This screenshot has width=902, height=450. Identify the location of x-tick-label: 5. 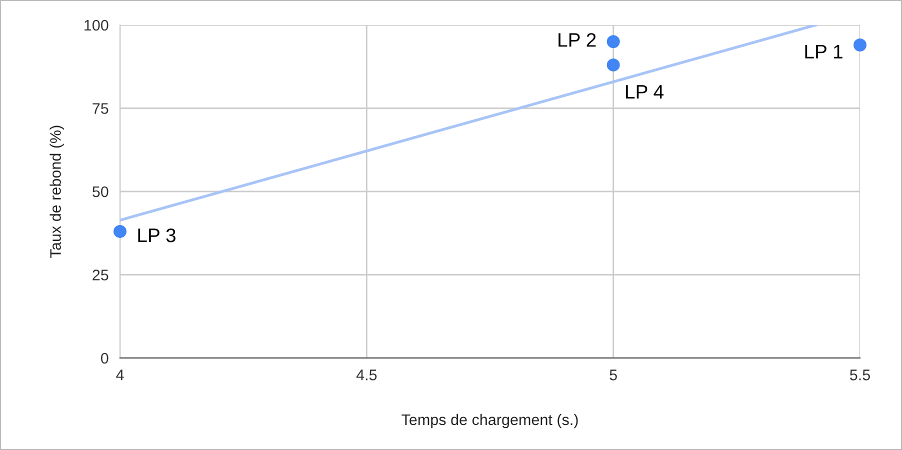
(613, 375).